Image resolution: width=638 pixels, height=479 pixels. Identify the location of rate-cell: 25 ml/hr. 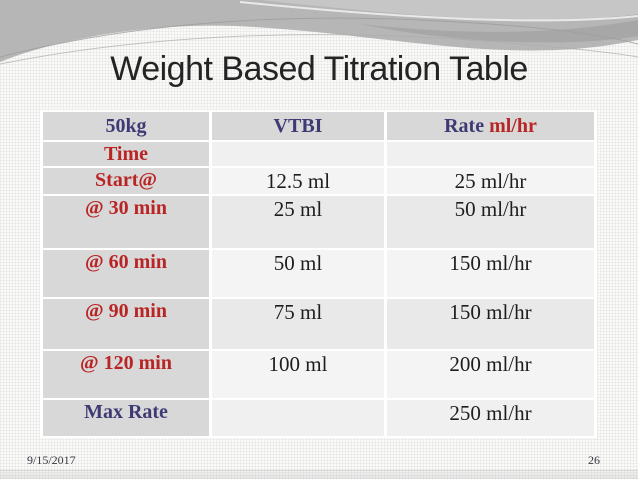
(490, 181).